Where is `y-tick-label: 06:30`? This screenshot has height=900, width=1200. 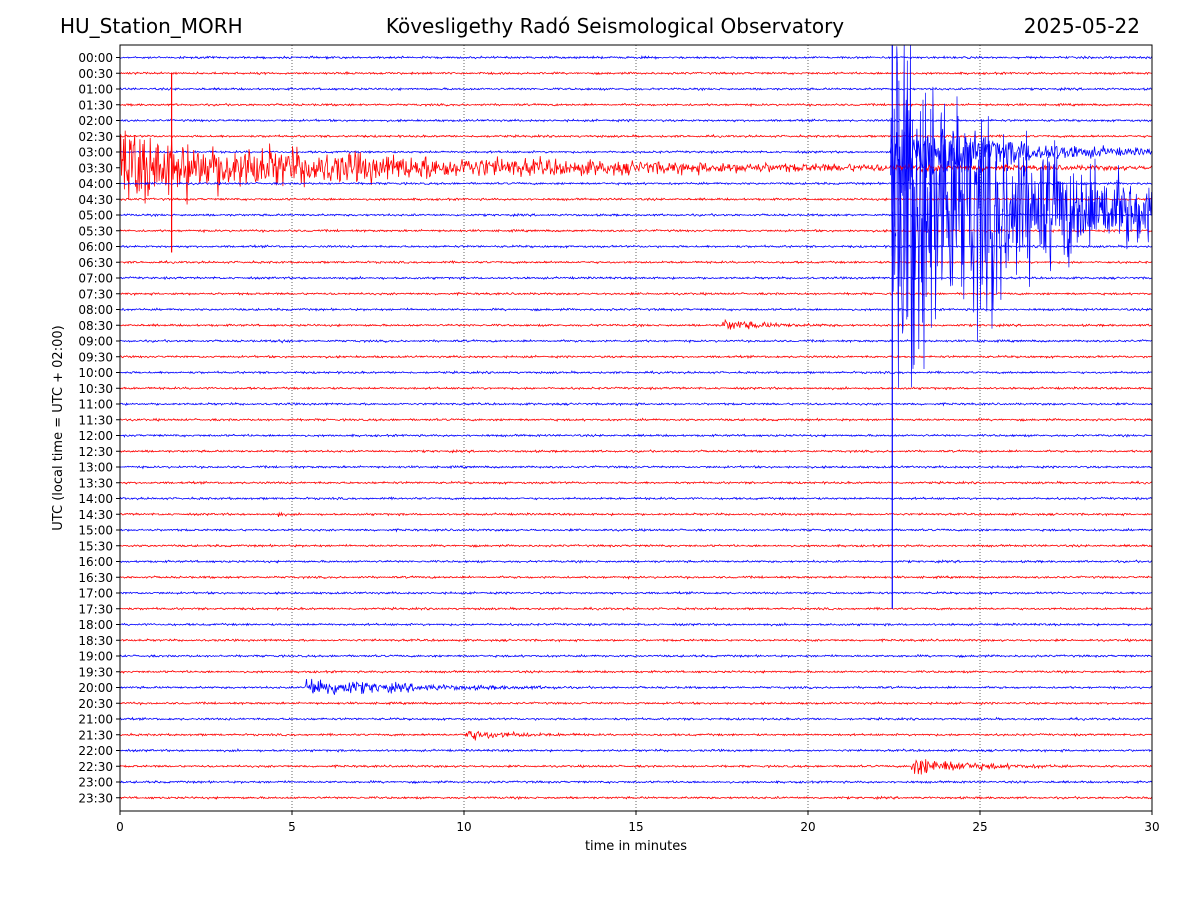
y-tick-label: 06:30 is located at coordinates (95, 263).